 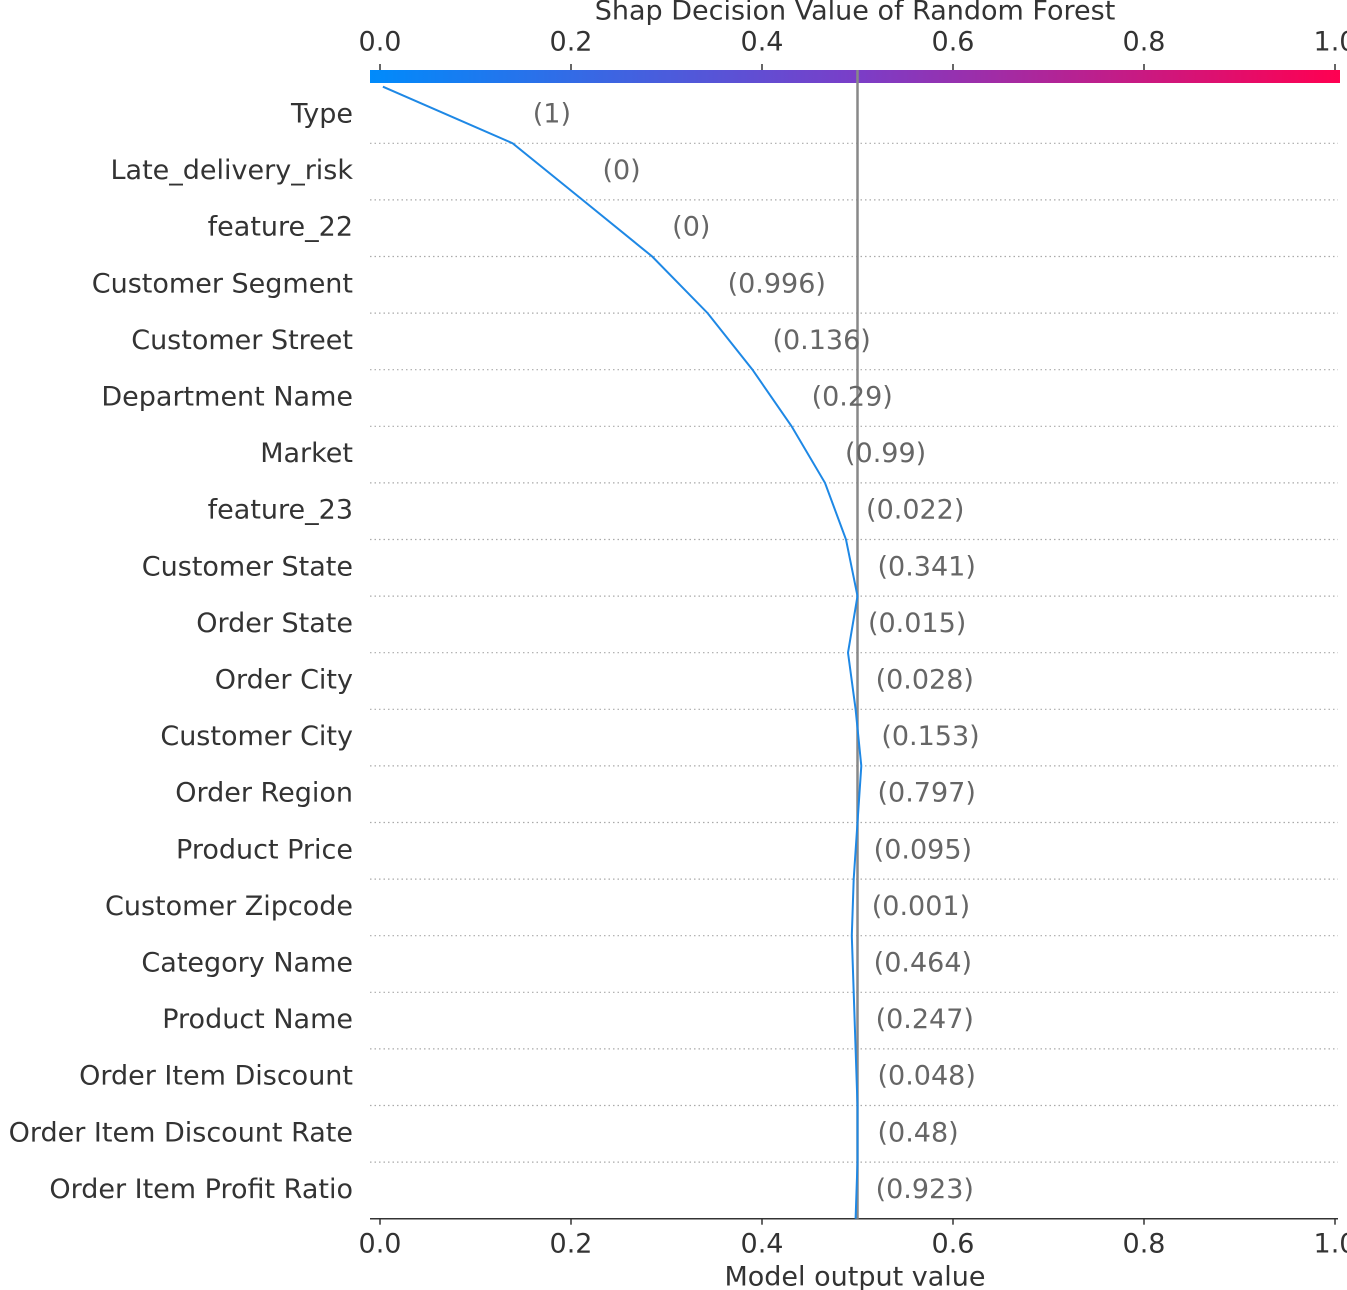 I want to click on feature-value-label: (0.095), so click(x=923, y=849).